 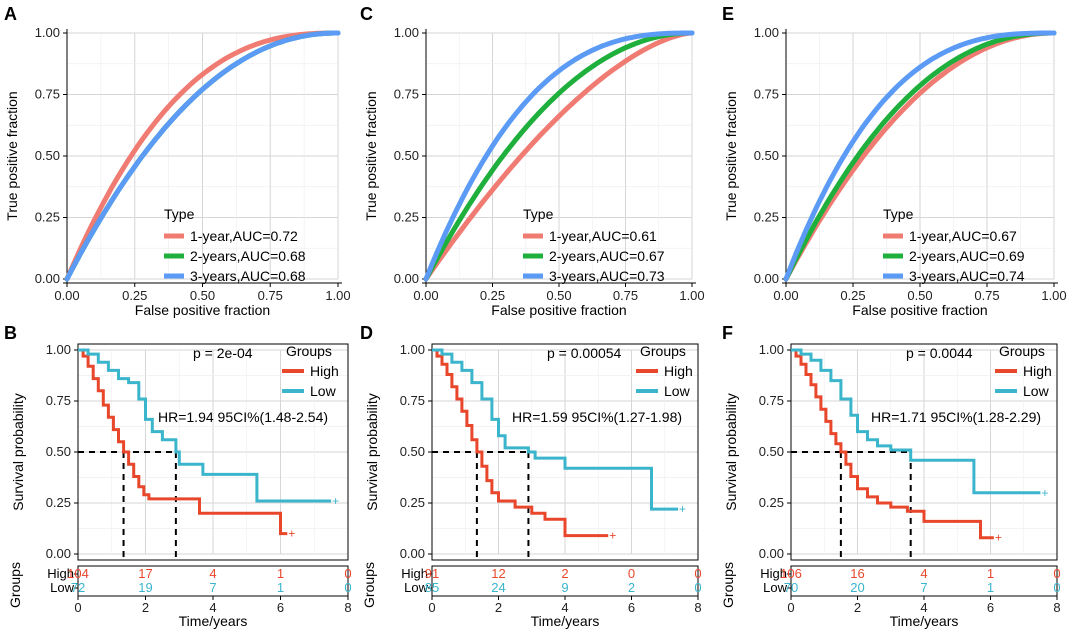 What do you see at coordinates (564, 587) in the screenshot?
I see `risk-cell: 9` at bounding box center [564, 587].